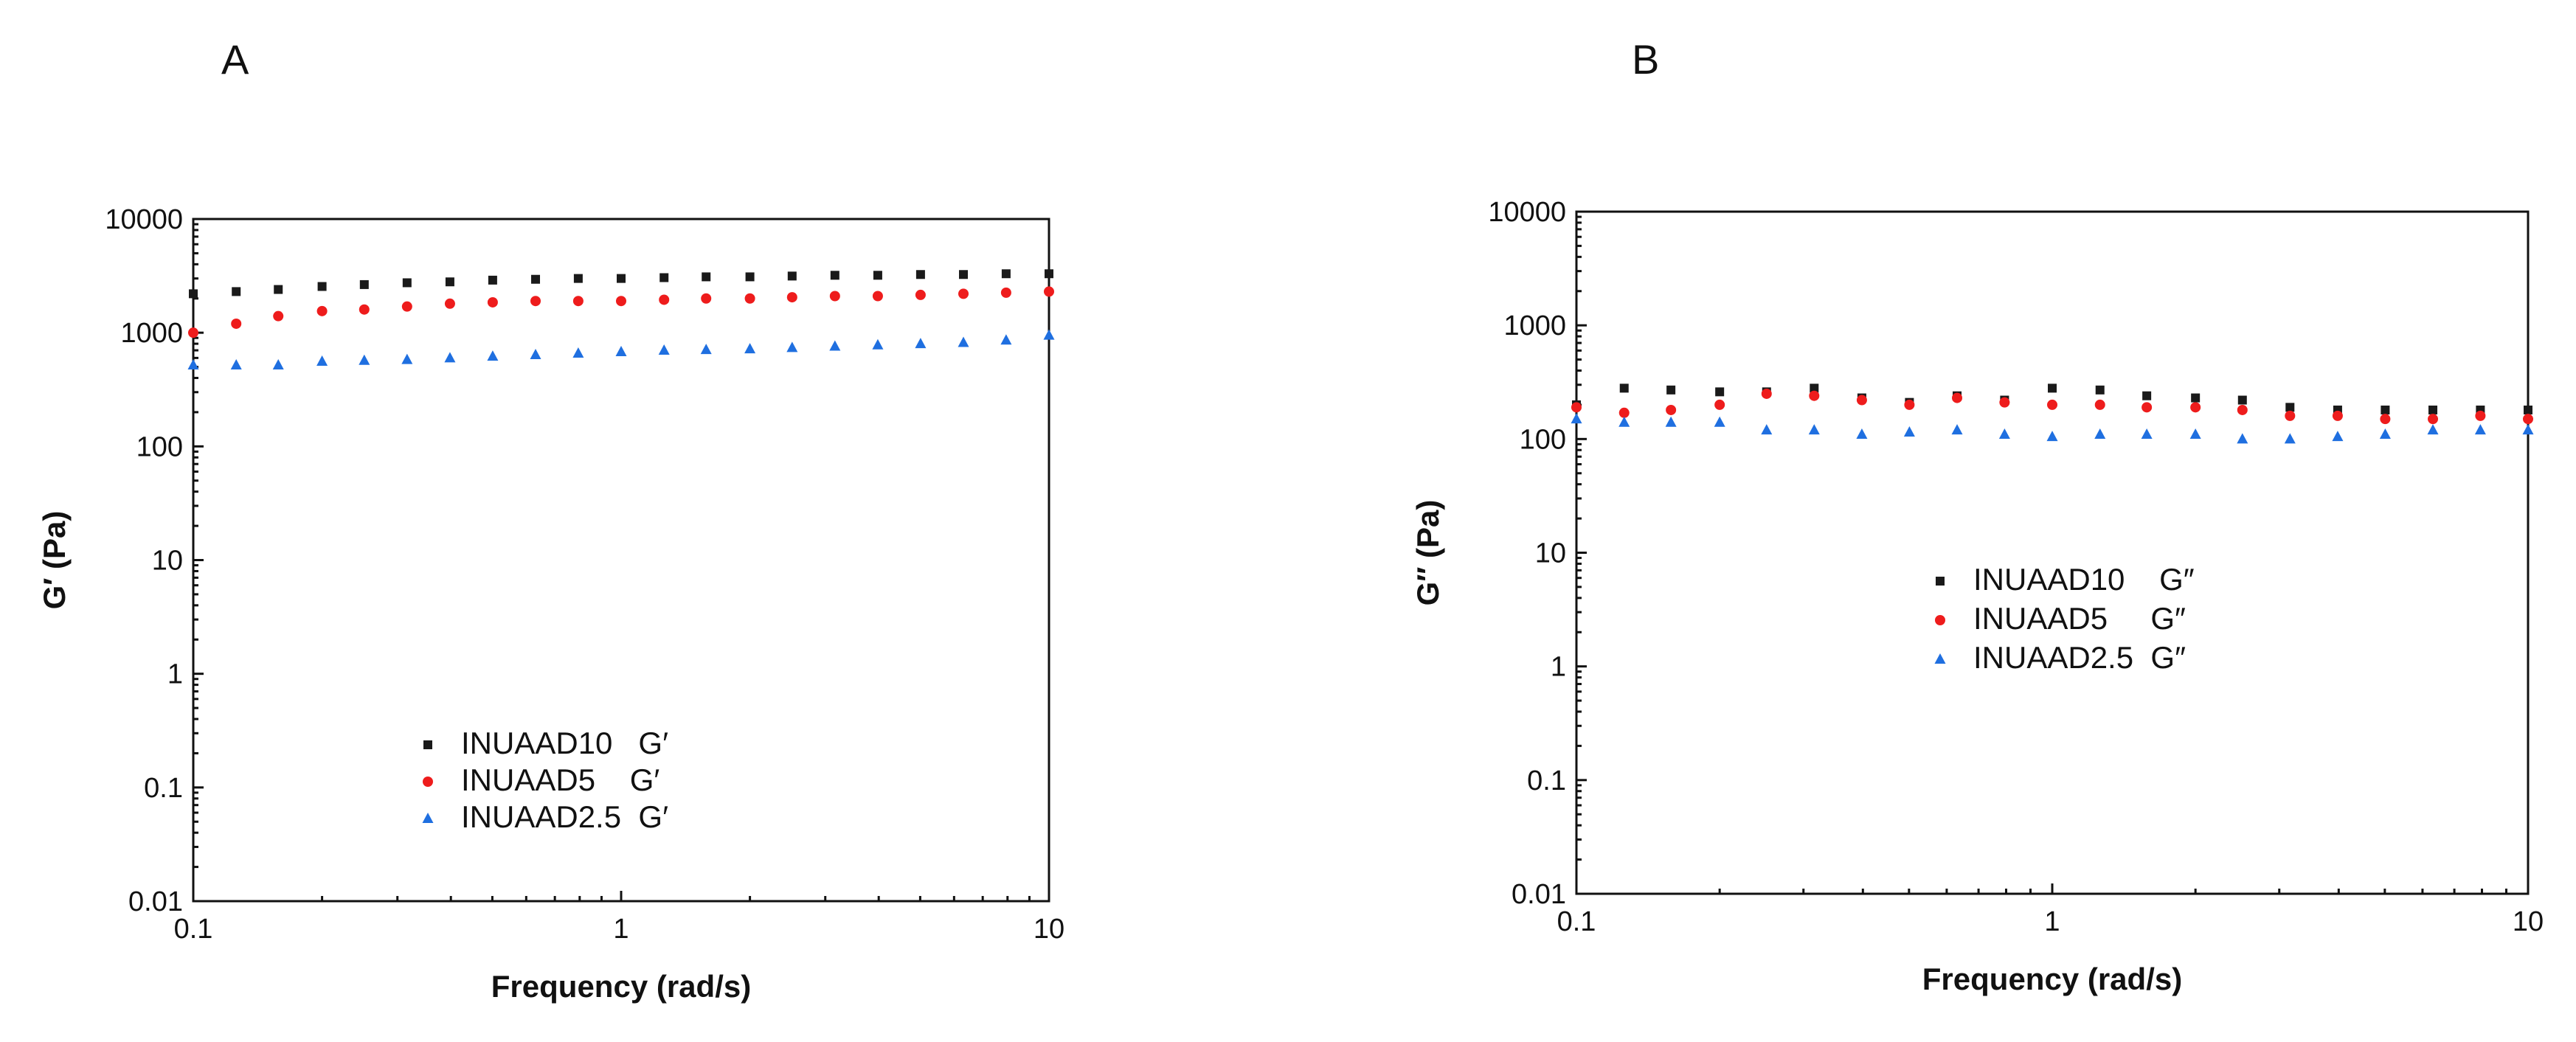 The width and height of the screenshot is (2576, 1042). Describe the element at coordinates (428, 782) in the screenshot. I see `legend-marker-circle` at that location.